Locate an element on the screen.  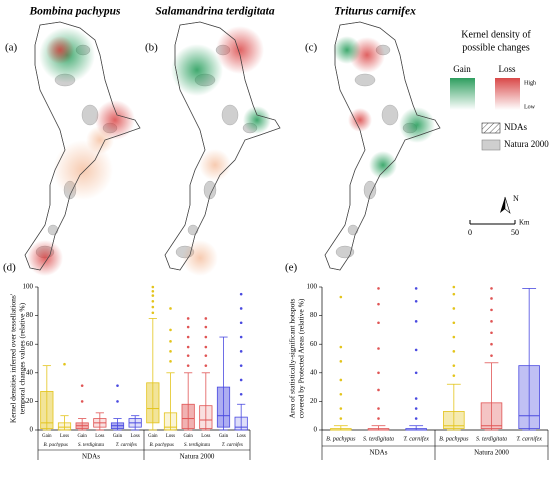
legend-low: Low is located at coordinates (530, 107).